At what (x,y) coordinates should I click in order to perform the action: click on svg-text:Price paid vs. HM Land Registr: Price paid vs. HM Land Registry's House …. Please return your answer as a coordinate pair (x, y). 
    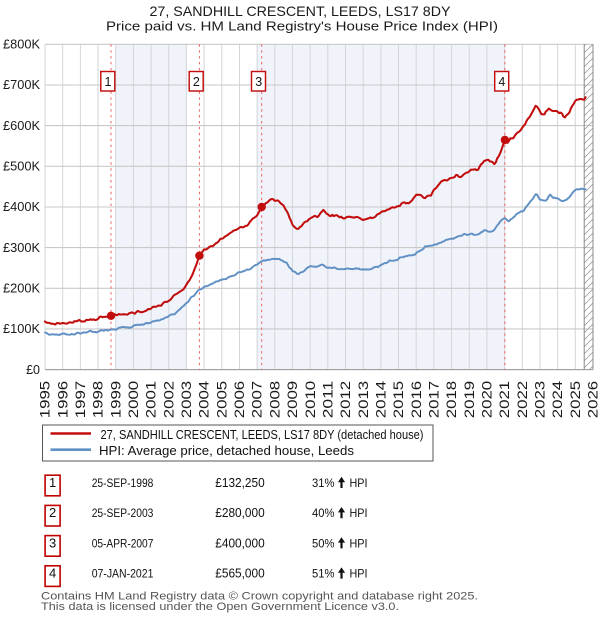
    Looking at the image, I should click on (302, 26).